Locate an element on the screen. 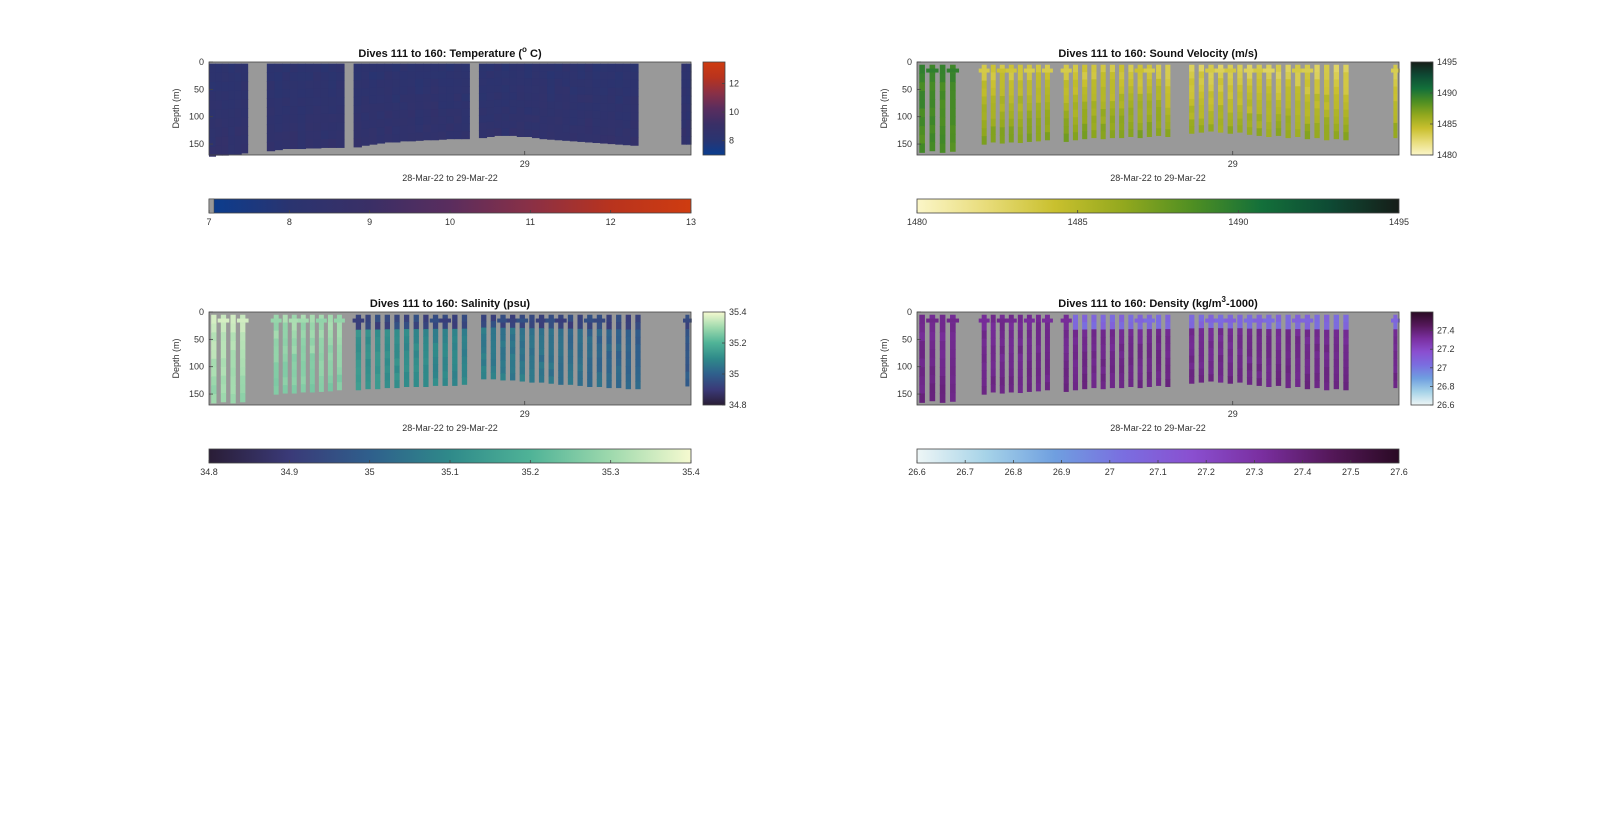 This screenshot has height=830, width=1600. colorbar-tick-label: 8 is located at coordinates (731, 141).